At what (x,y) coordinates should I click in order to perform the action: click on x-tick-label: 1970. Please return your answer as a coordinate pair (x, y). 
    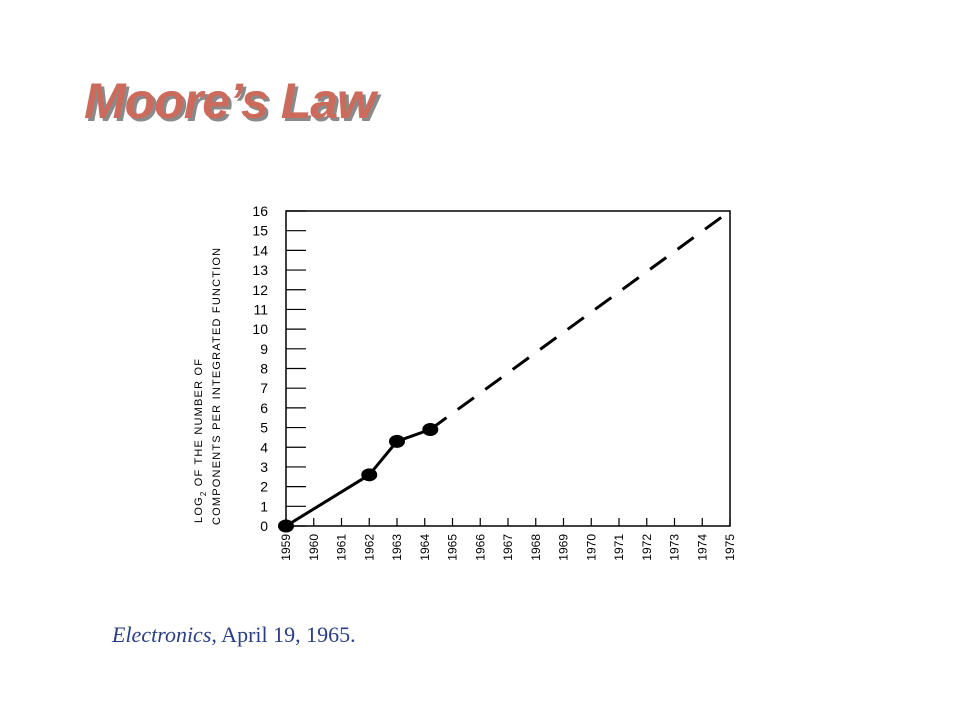
    Looking at the image, I should click on (591, 547).